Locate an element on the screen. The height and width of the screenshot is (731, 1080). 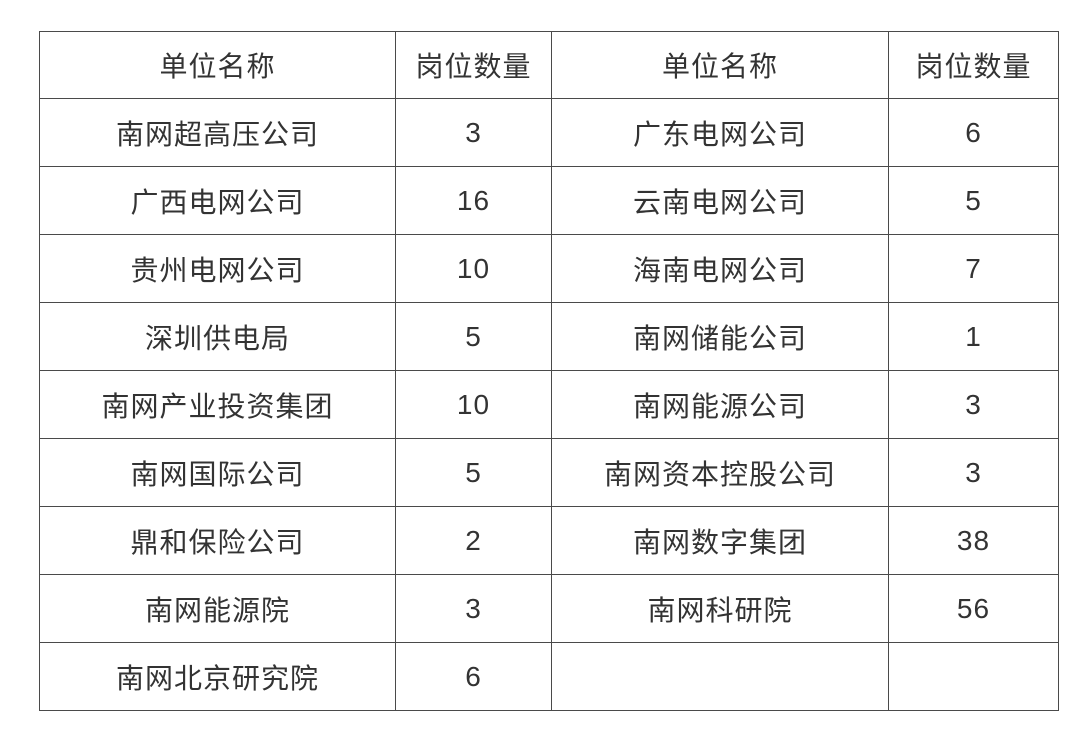
unit-name-cell: 贵州电网公司 is located at coordinates (217, 268).